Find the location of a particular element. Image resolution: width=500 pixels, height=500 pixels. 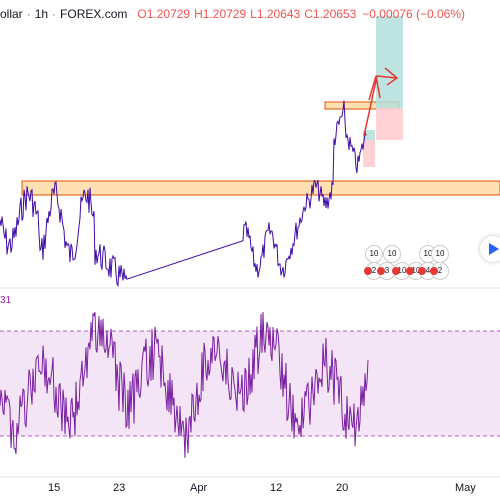

low-value: L1.20643 is located at coordinates (275, 14).